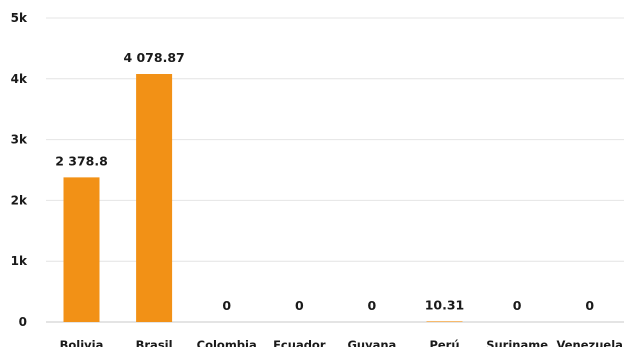 The width and height of the screenshot is (624, 347). What do you see at coordinates (81, 160) in the screenshot?
I see `data-label: 2 378.8` at bounding box center [81, 160].